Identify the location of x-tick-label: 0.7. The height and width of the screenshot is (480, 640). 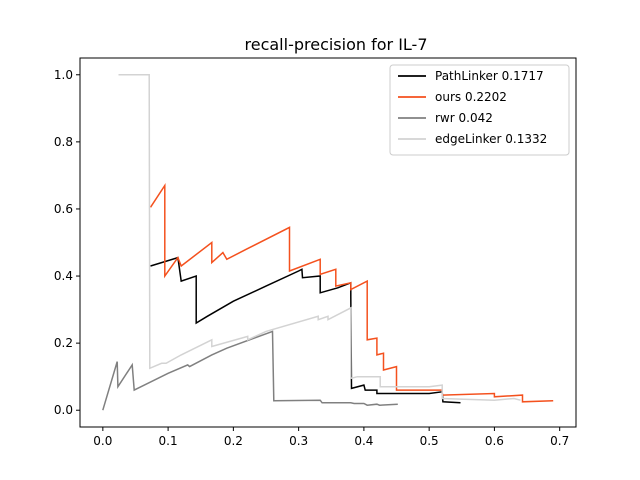
(559, 441).